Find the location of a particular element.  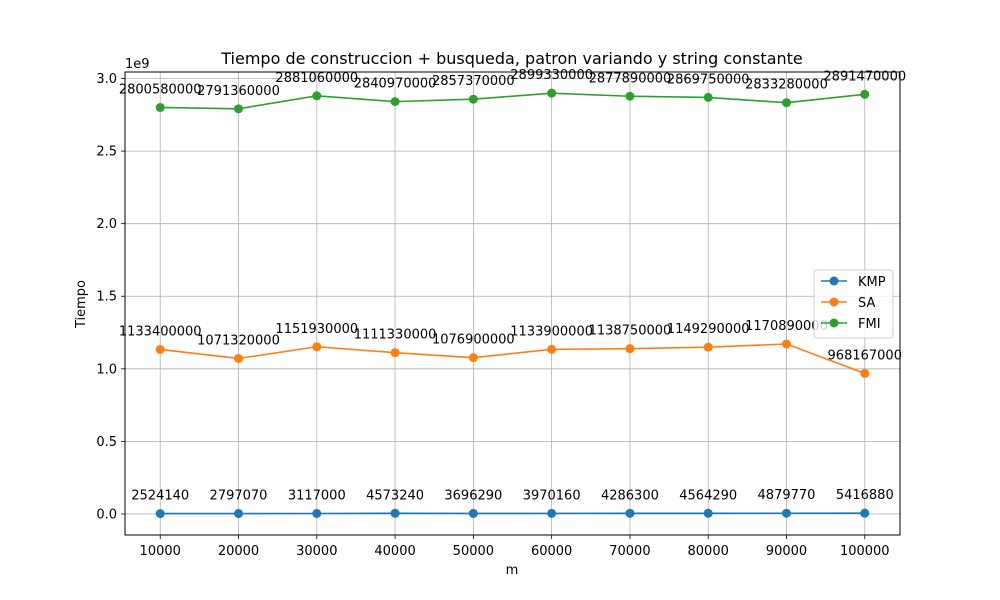

data-label-sa: 1133400000 is located at coordinates (160, 331).